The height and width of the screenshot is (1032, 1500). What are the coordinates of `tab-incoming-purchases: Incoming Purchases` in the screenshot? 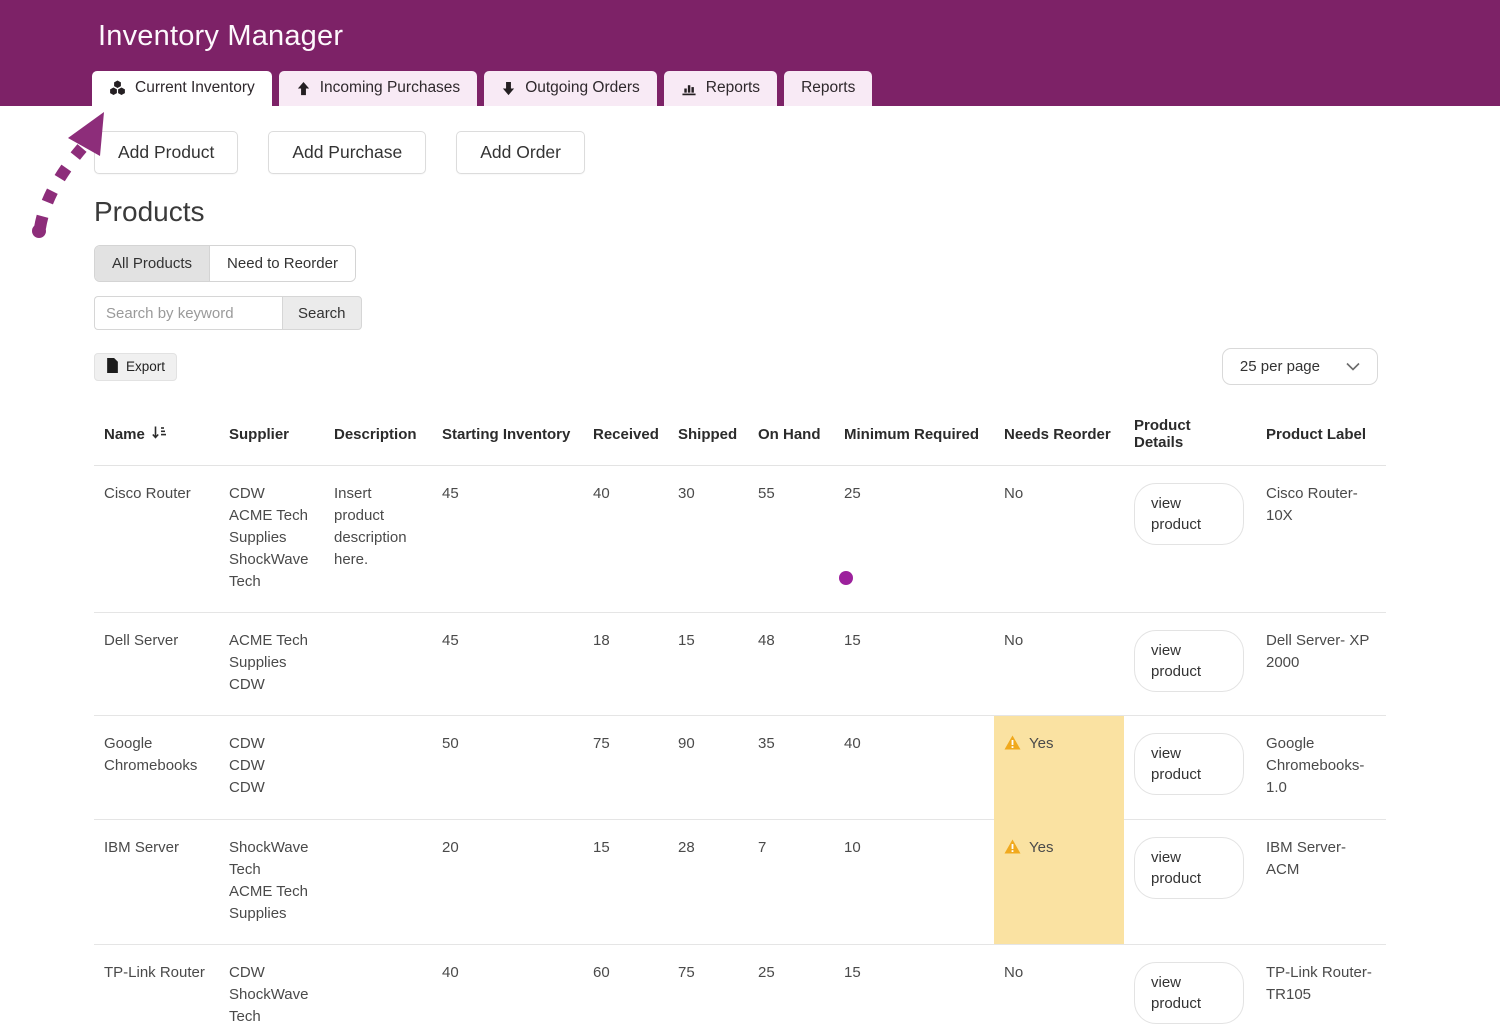 It's located at (378, 88).